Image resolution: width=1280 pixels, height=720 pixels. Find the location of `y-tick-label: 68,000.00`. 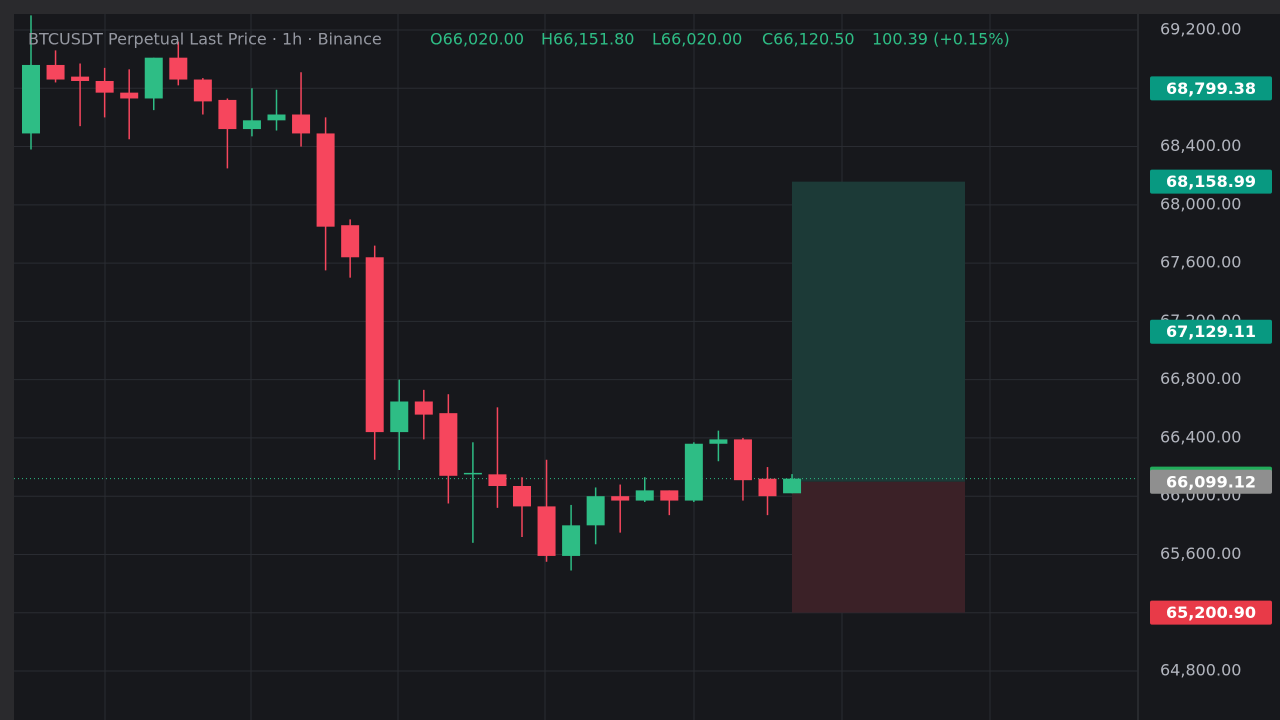

y-tick-label: 68,000.00 is located at coordinates (1200, 203).